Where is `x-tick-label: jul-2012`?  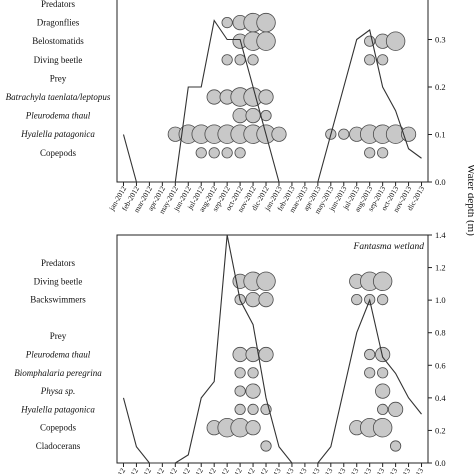 x-tick-label: jul-2012 is located at coordinates (194, 470).